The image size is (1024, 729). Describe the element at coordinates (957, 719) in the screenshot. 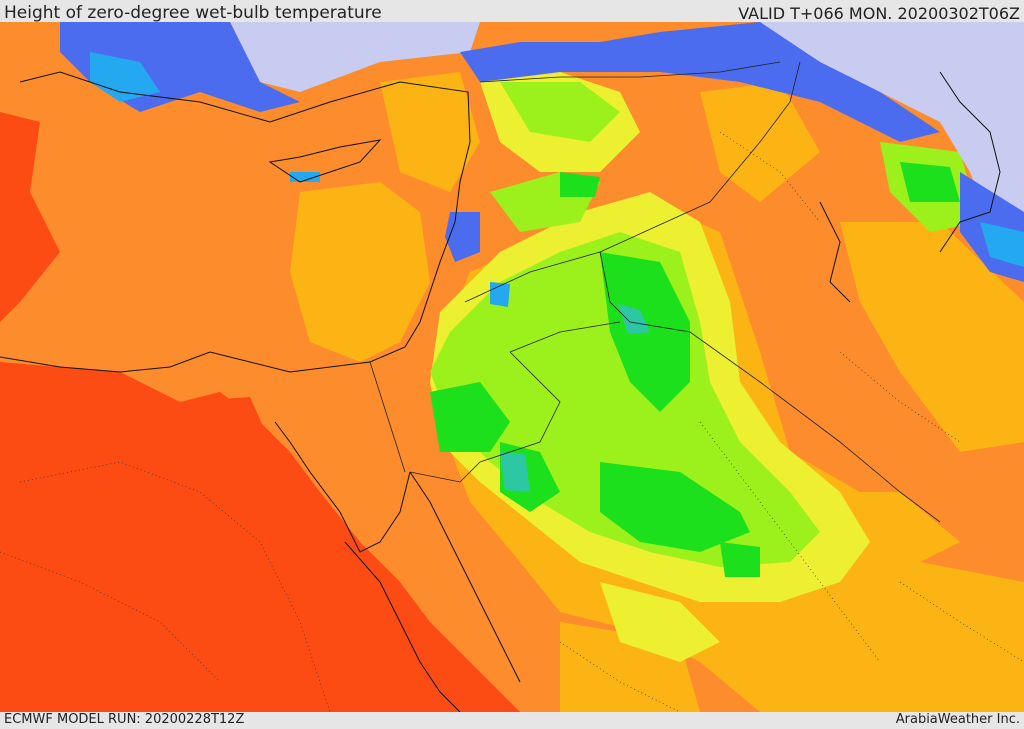

I see `credit-text: ArabiaWeather Inc.` at that location.